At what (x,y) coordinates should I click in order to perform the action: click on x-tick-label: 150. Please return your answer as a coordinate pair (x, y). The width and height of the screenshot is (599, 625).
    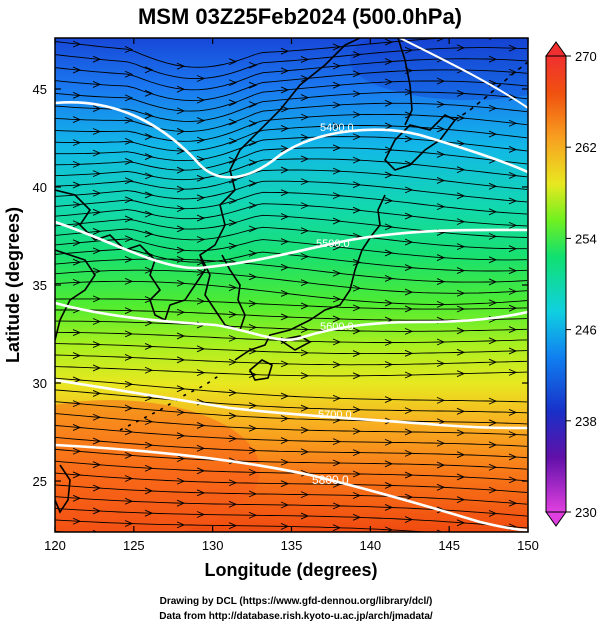
    Looking at the image, I should click on (528, 545).